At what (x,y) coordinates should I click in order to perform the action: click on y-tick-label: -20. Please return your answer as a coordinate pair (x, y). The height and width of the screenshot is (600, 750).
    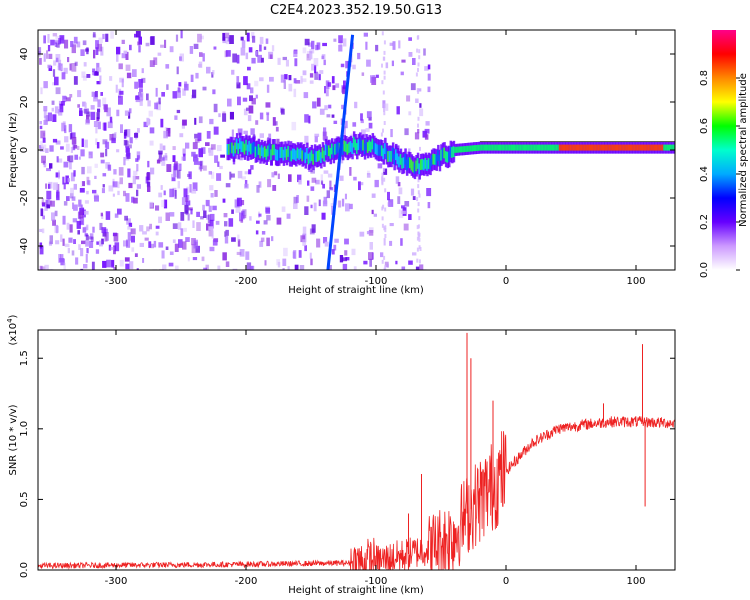
    Looking at the image, I should click on (24, 198).